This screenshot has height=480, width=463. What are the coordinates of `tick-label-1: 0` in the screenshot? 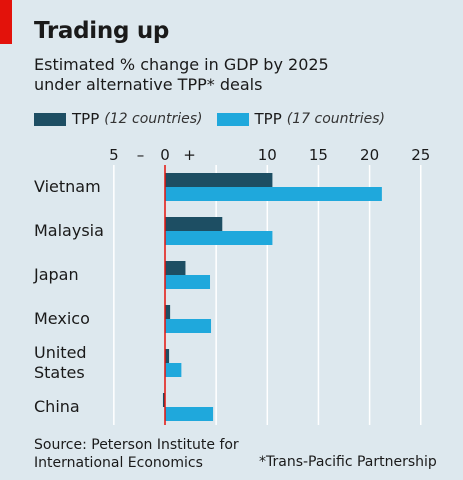 It's located at (165, 155).